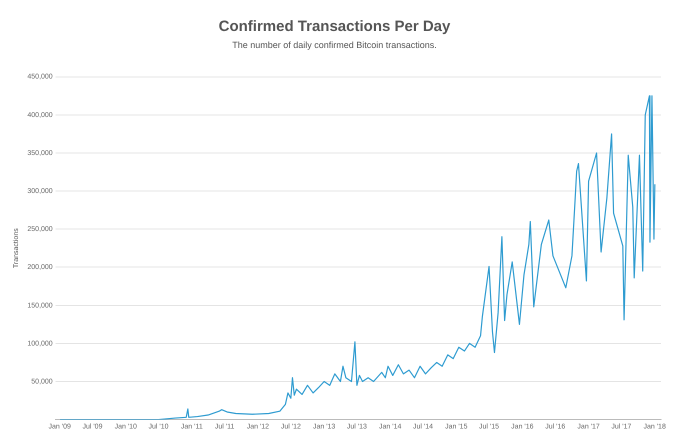 This screenshot has height=442, width=677. Describe the element at coordinates (334, 45) in the screenshot. I see `chart-subtitle: The number of daily confirmed Bitcoin transactions.` at that location.